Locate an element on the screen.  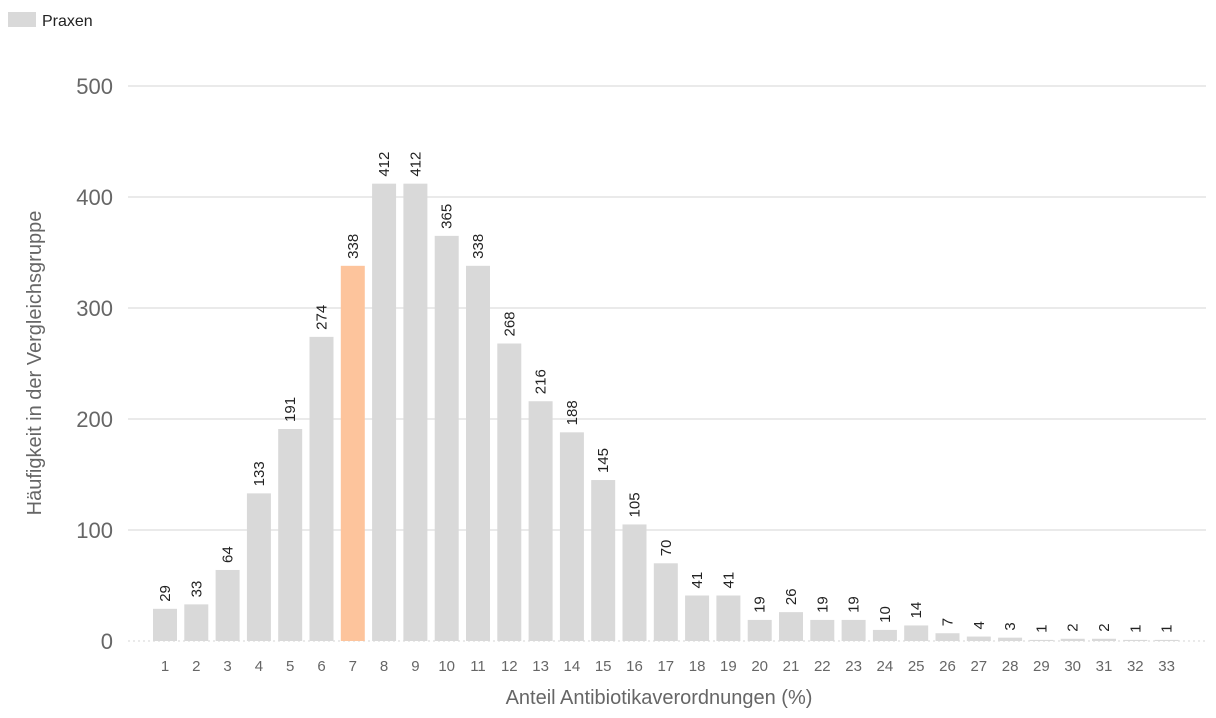
x-tick-label: 16 is located at coordinates (634, 666).